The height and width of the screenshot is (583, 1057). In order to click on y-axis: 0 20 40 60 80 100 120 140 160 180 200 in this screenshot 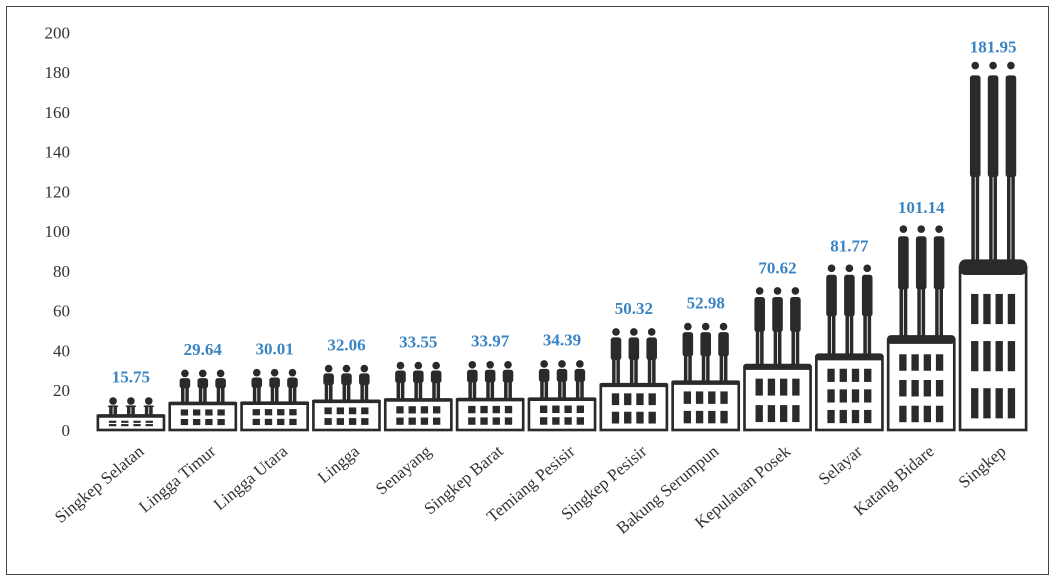, I will do `click(58, 231)`.